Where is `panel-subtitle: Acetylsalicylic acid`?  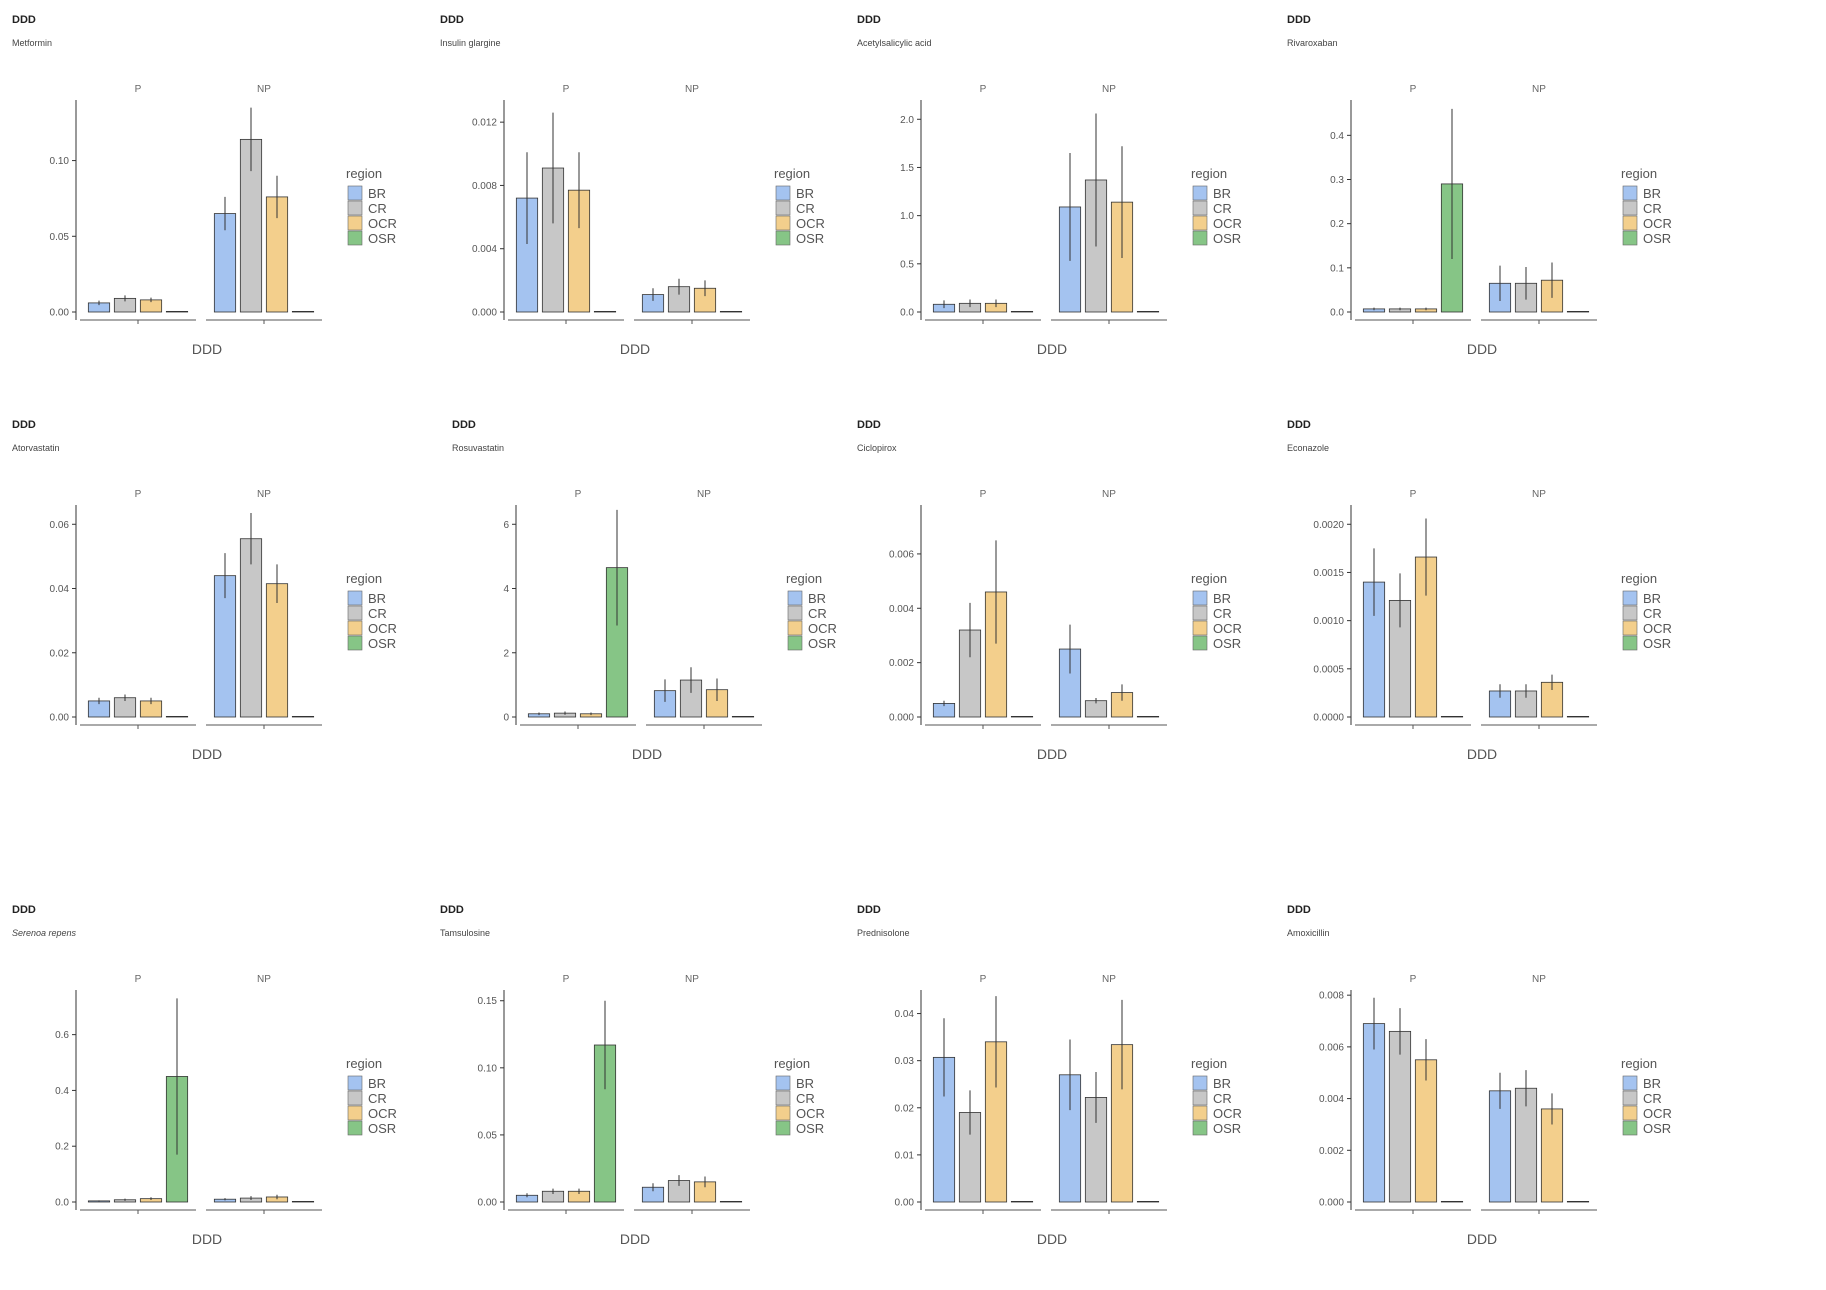 panel-subtitle: Acetylsalicylic acid is located at coordinates (894, 43).